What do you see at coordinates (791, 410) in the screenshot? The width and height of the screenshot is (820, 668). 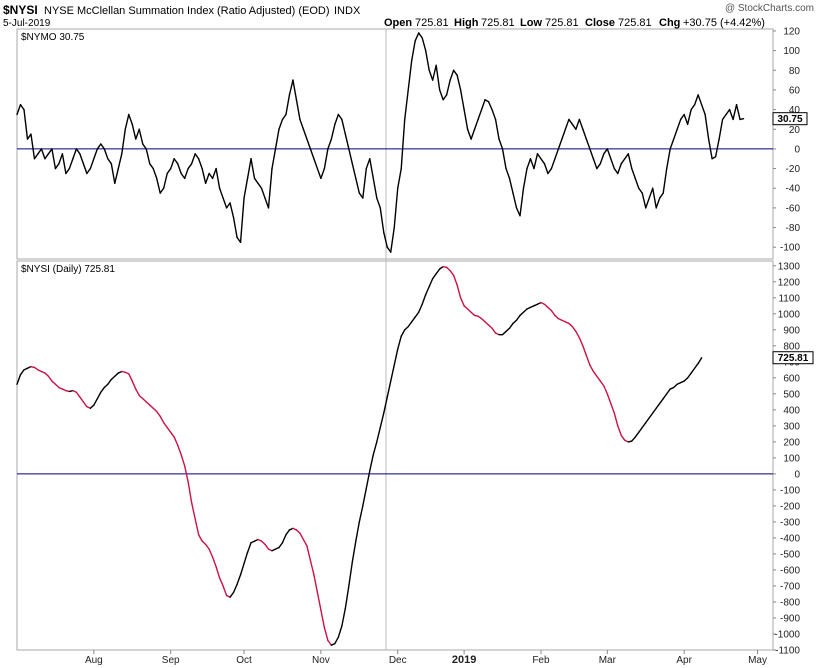 I see `nysi-y-tick-label: 400` at bounding box center [791, 410].